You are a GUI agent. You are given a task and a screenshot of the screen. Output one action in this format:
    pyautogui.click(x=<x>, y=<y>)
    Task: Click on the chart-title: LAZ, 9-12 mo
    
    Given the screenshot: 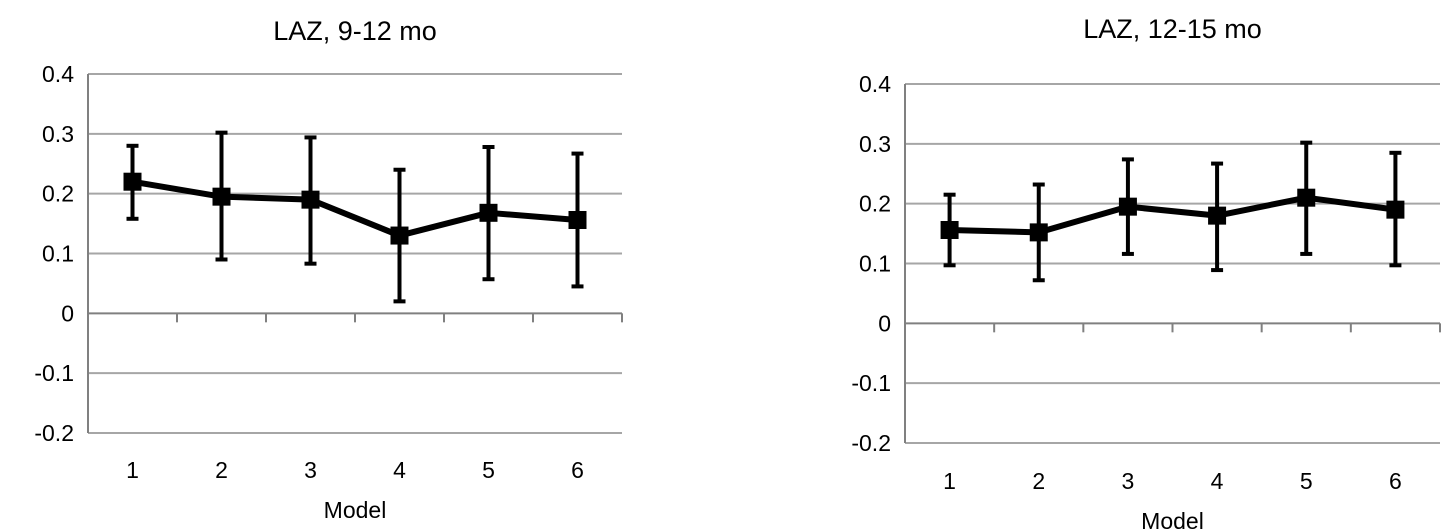 What is the action you would take?
    pyautogui.click(x=355, y=31)
    